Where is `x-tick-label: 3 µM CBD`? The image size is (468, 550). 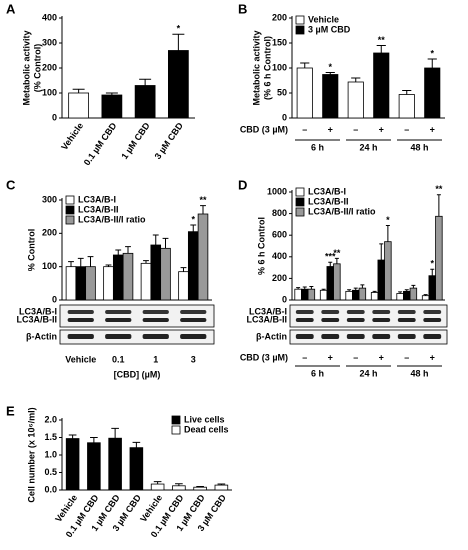
x-tick-label: 3 µM CBD is located at coordinates (169, 140).